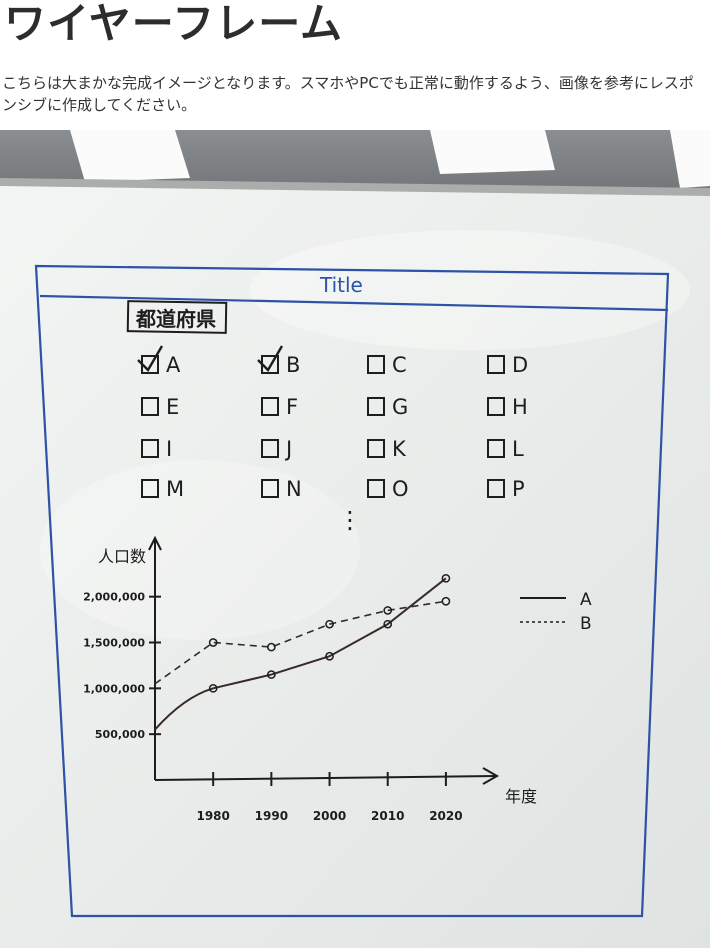  I want to click on prefecture-checkbox-e: E, so click(160, 407).